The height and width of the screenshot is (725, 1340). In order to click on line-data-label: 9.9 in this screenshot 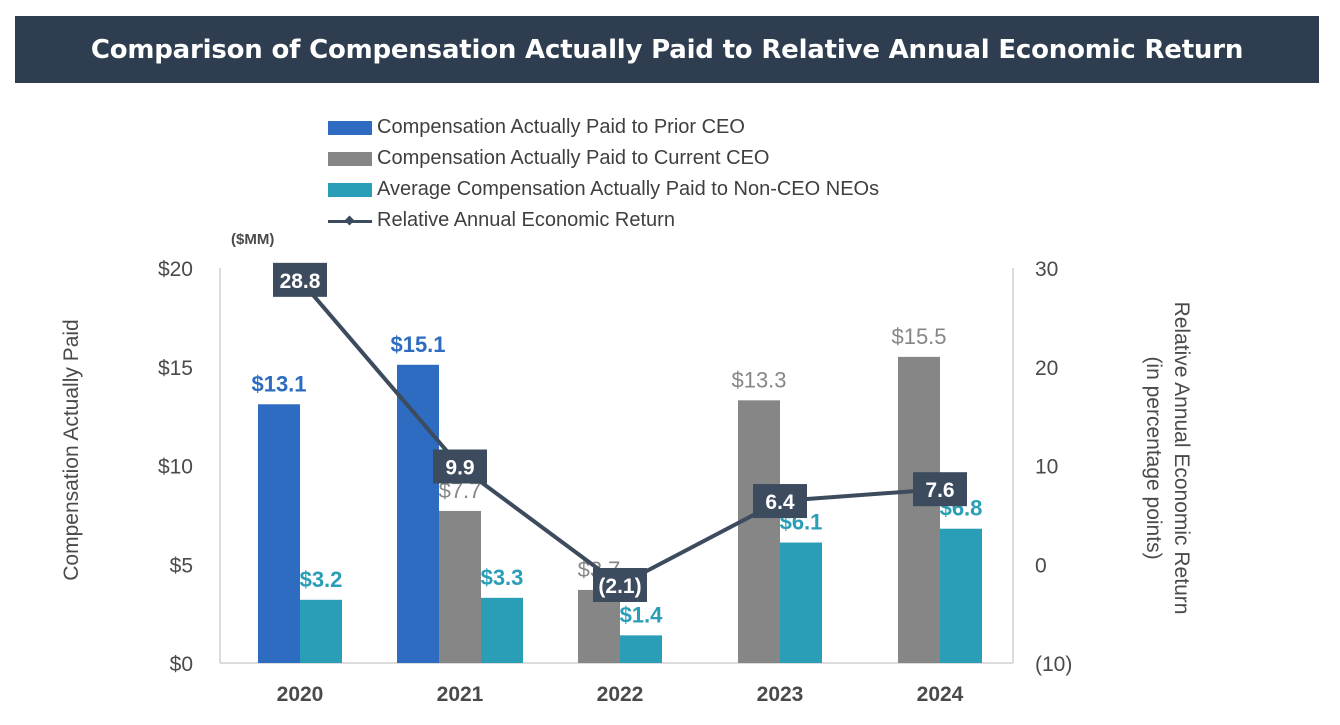, I will do `click(459, 467)`.